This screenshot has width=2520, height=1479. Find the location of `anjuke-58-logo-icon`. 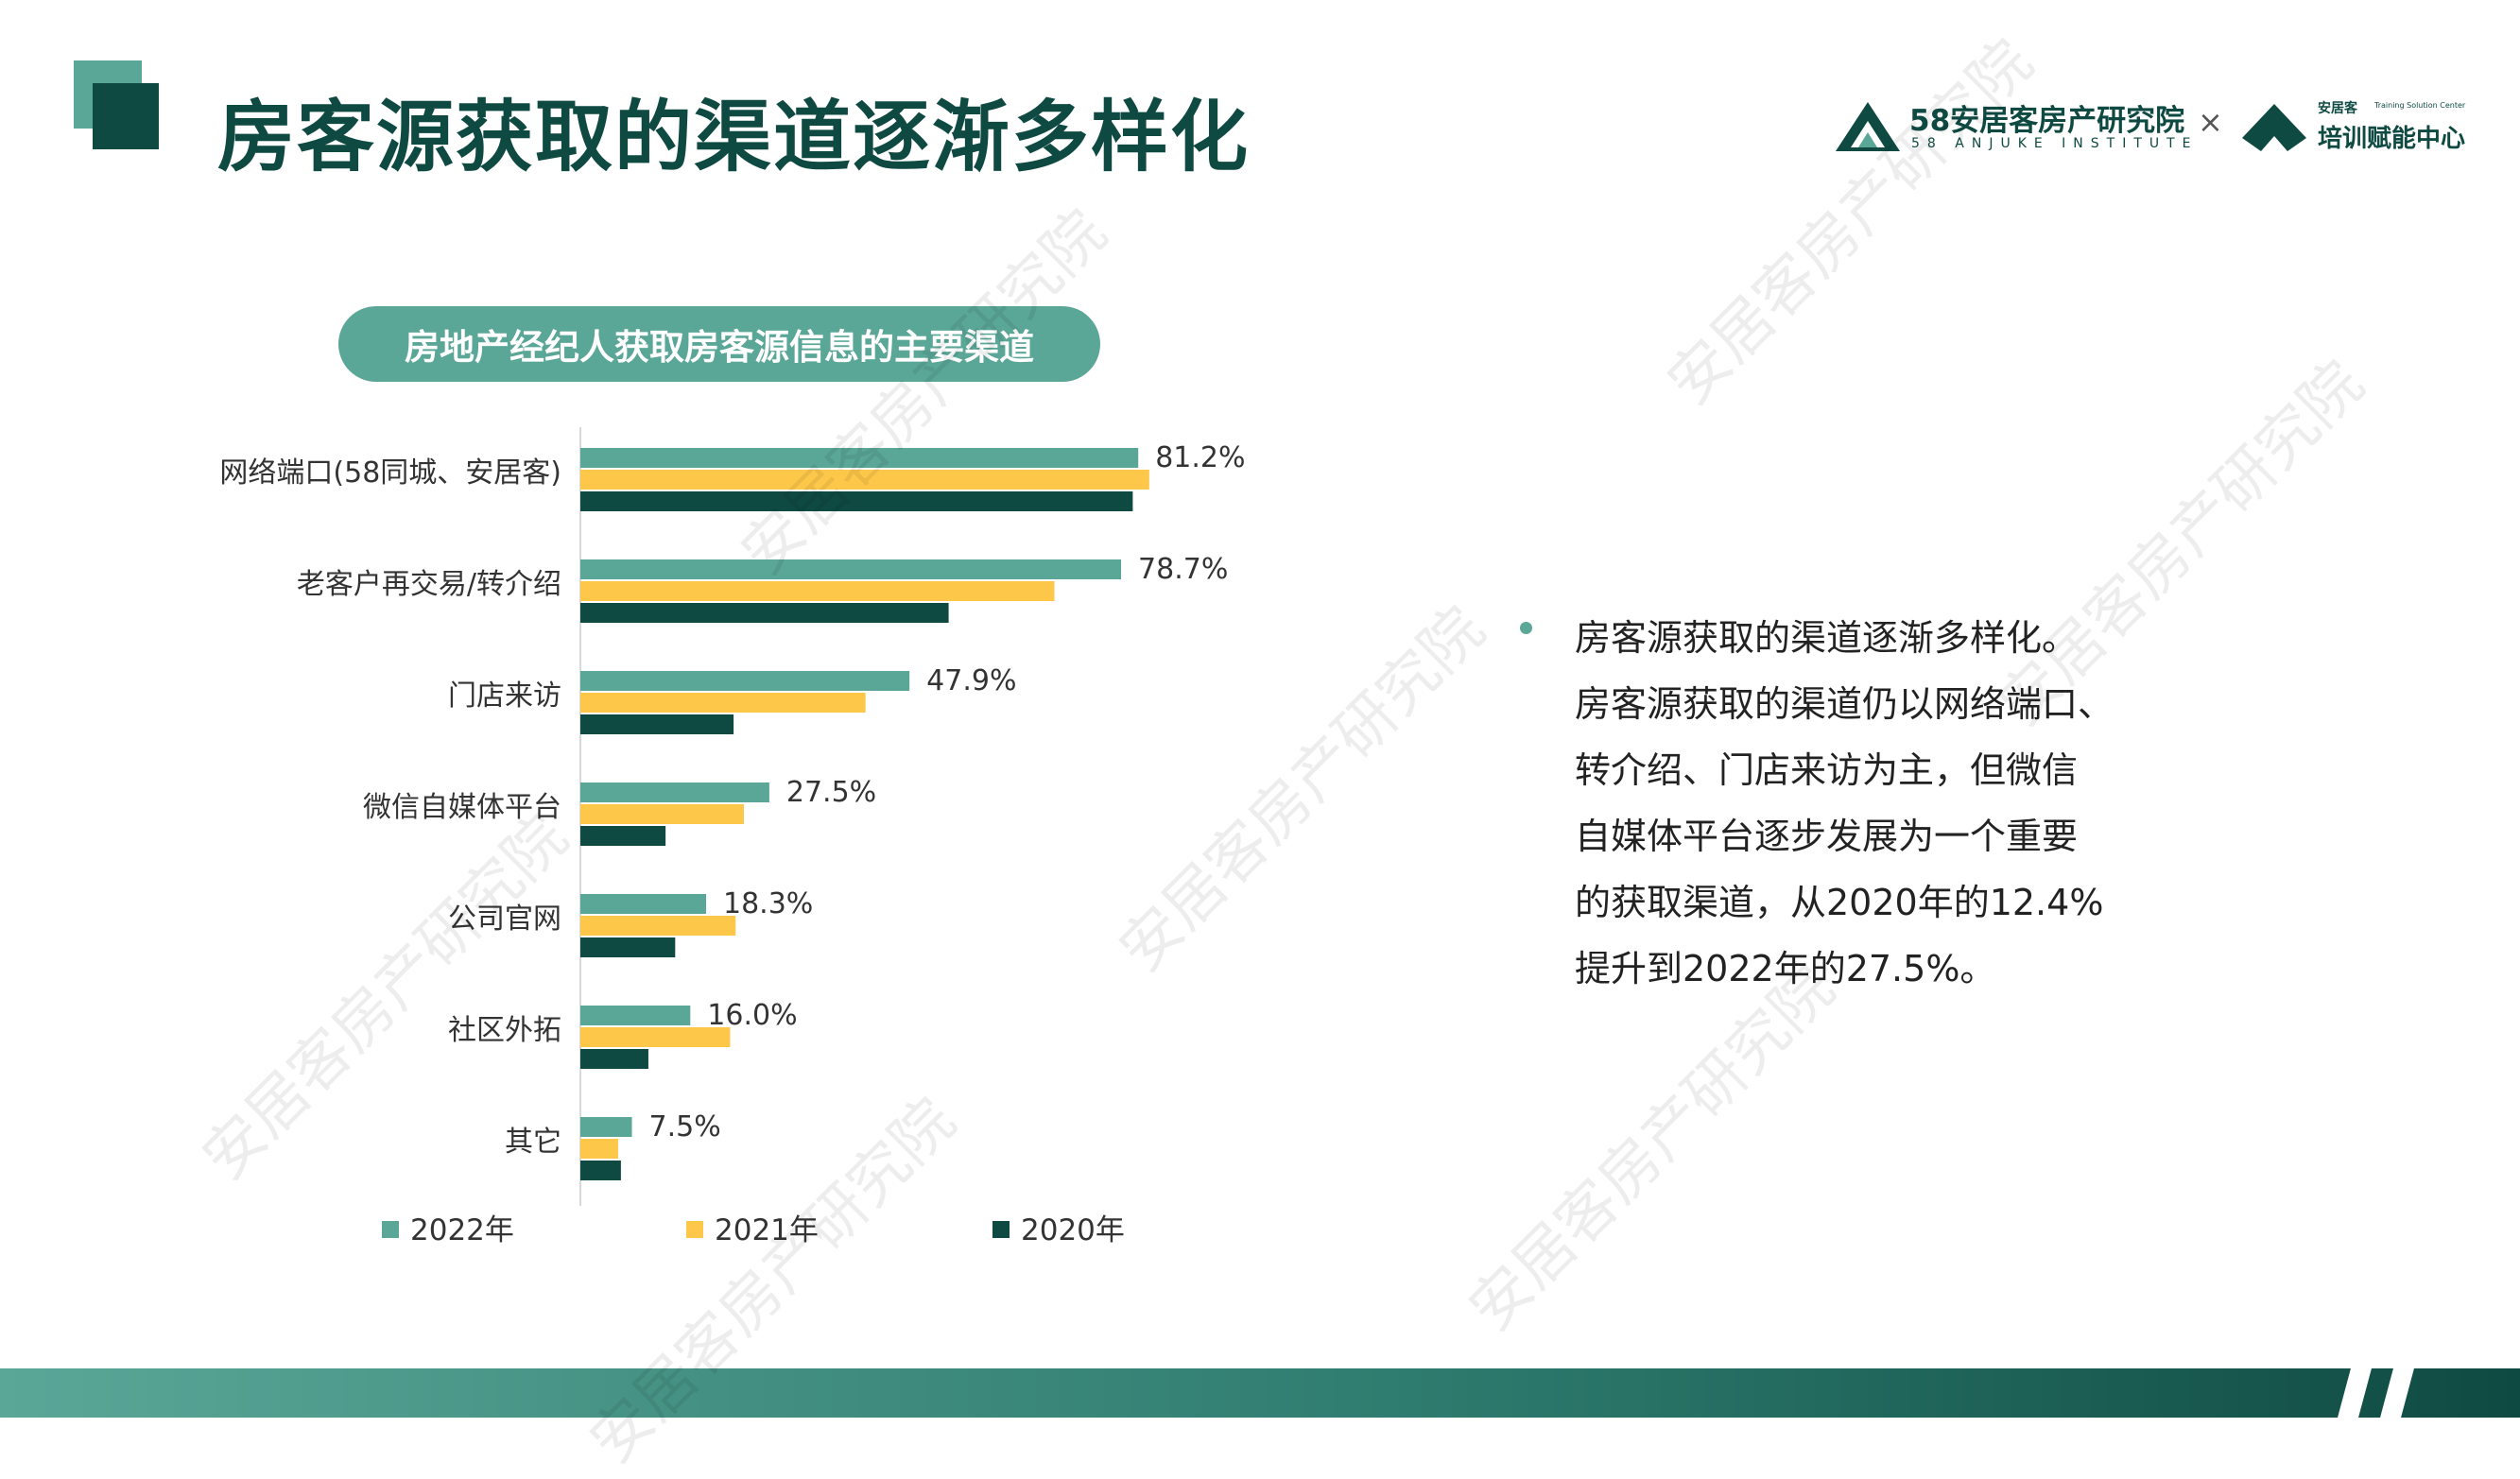

anjuke-58-logo-icon is located at coordinates (1868, 126).